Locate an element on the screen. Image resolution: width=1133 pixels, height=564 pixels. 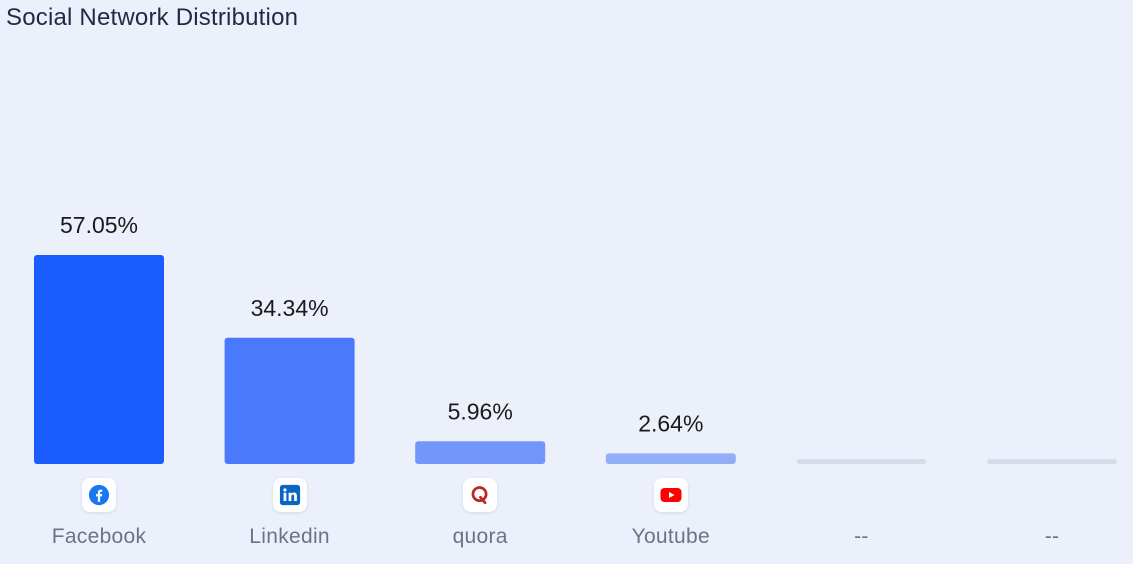
quora-icon is located at coordinates (480, 495).